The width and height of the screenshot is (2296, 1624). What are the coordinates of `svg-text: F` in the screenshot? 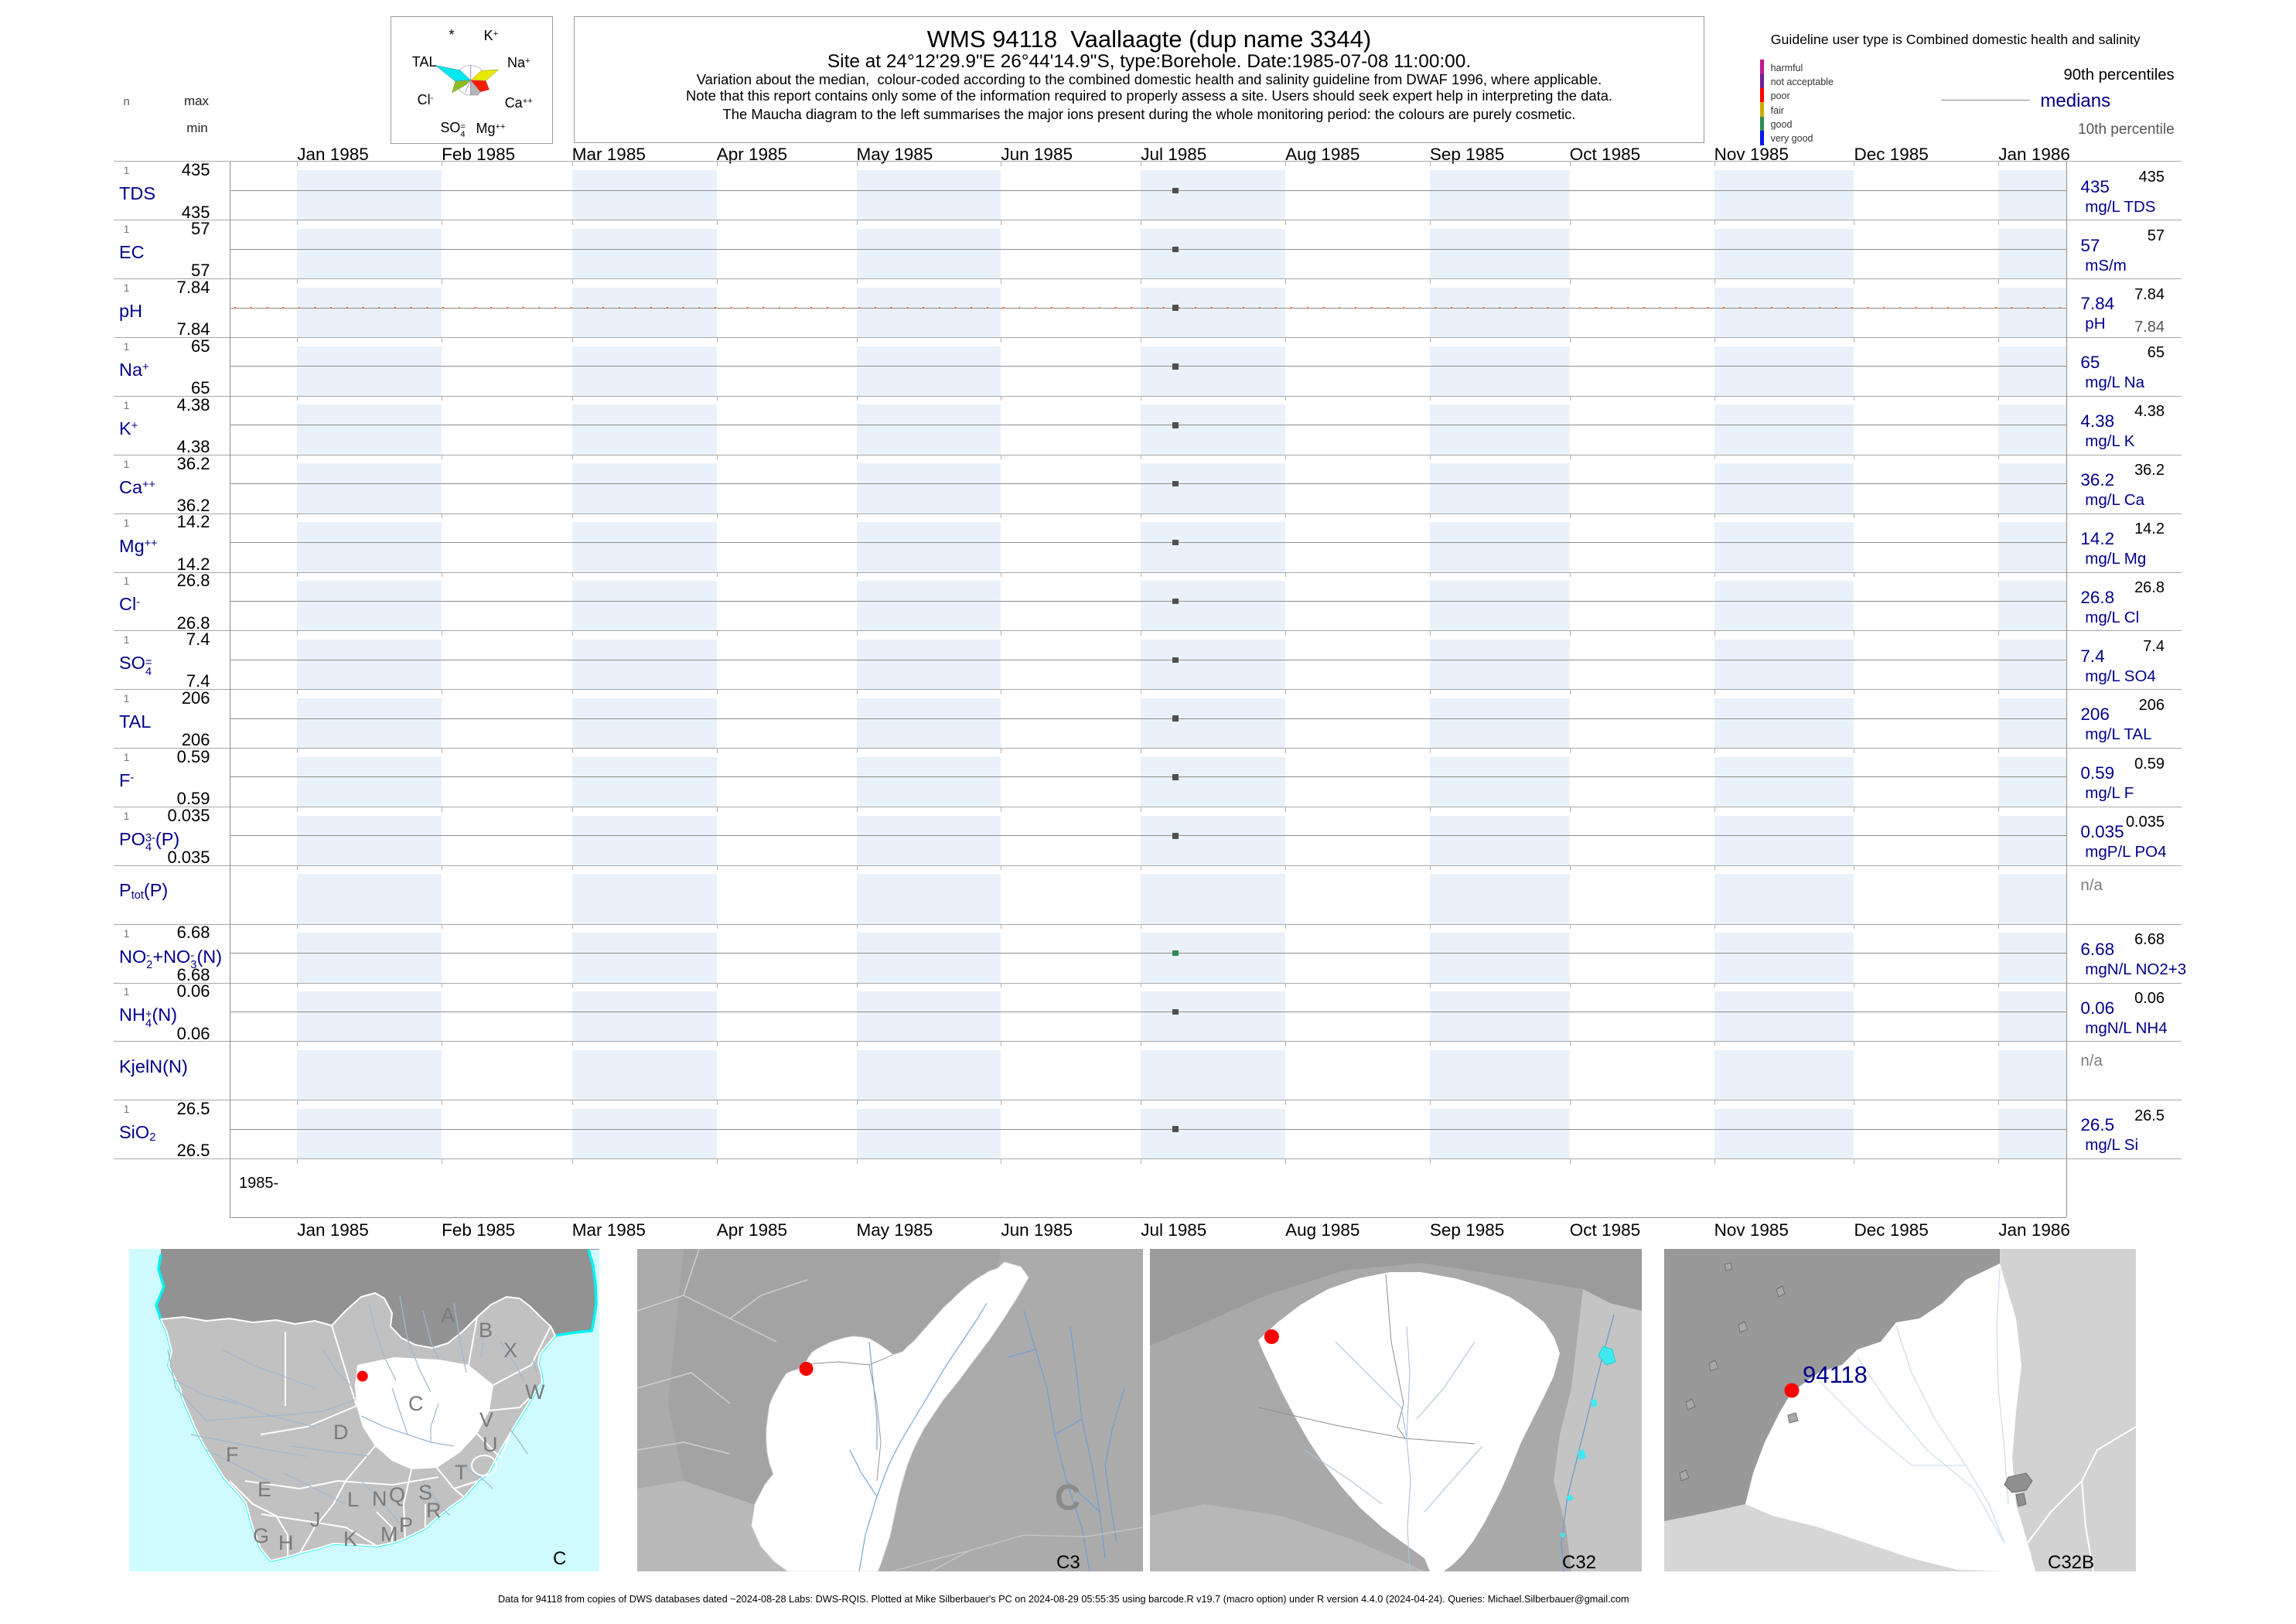 It's located at (232, 1454).